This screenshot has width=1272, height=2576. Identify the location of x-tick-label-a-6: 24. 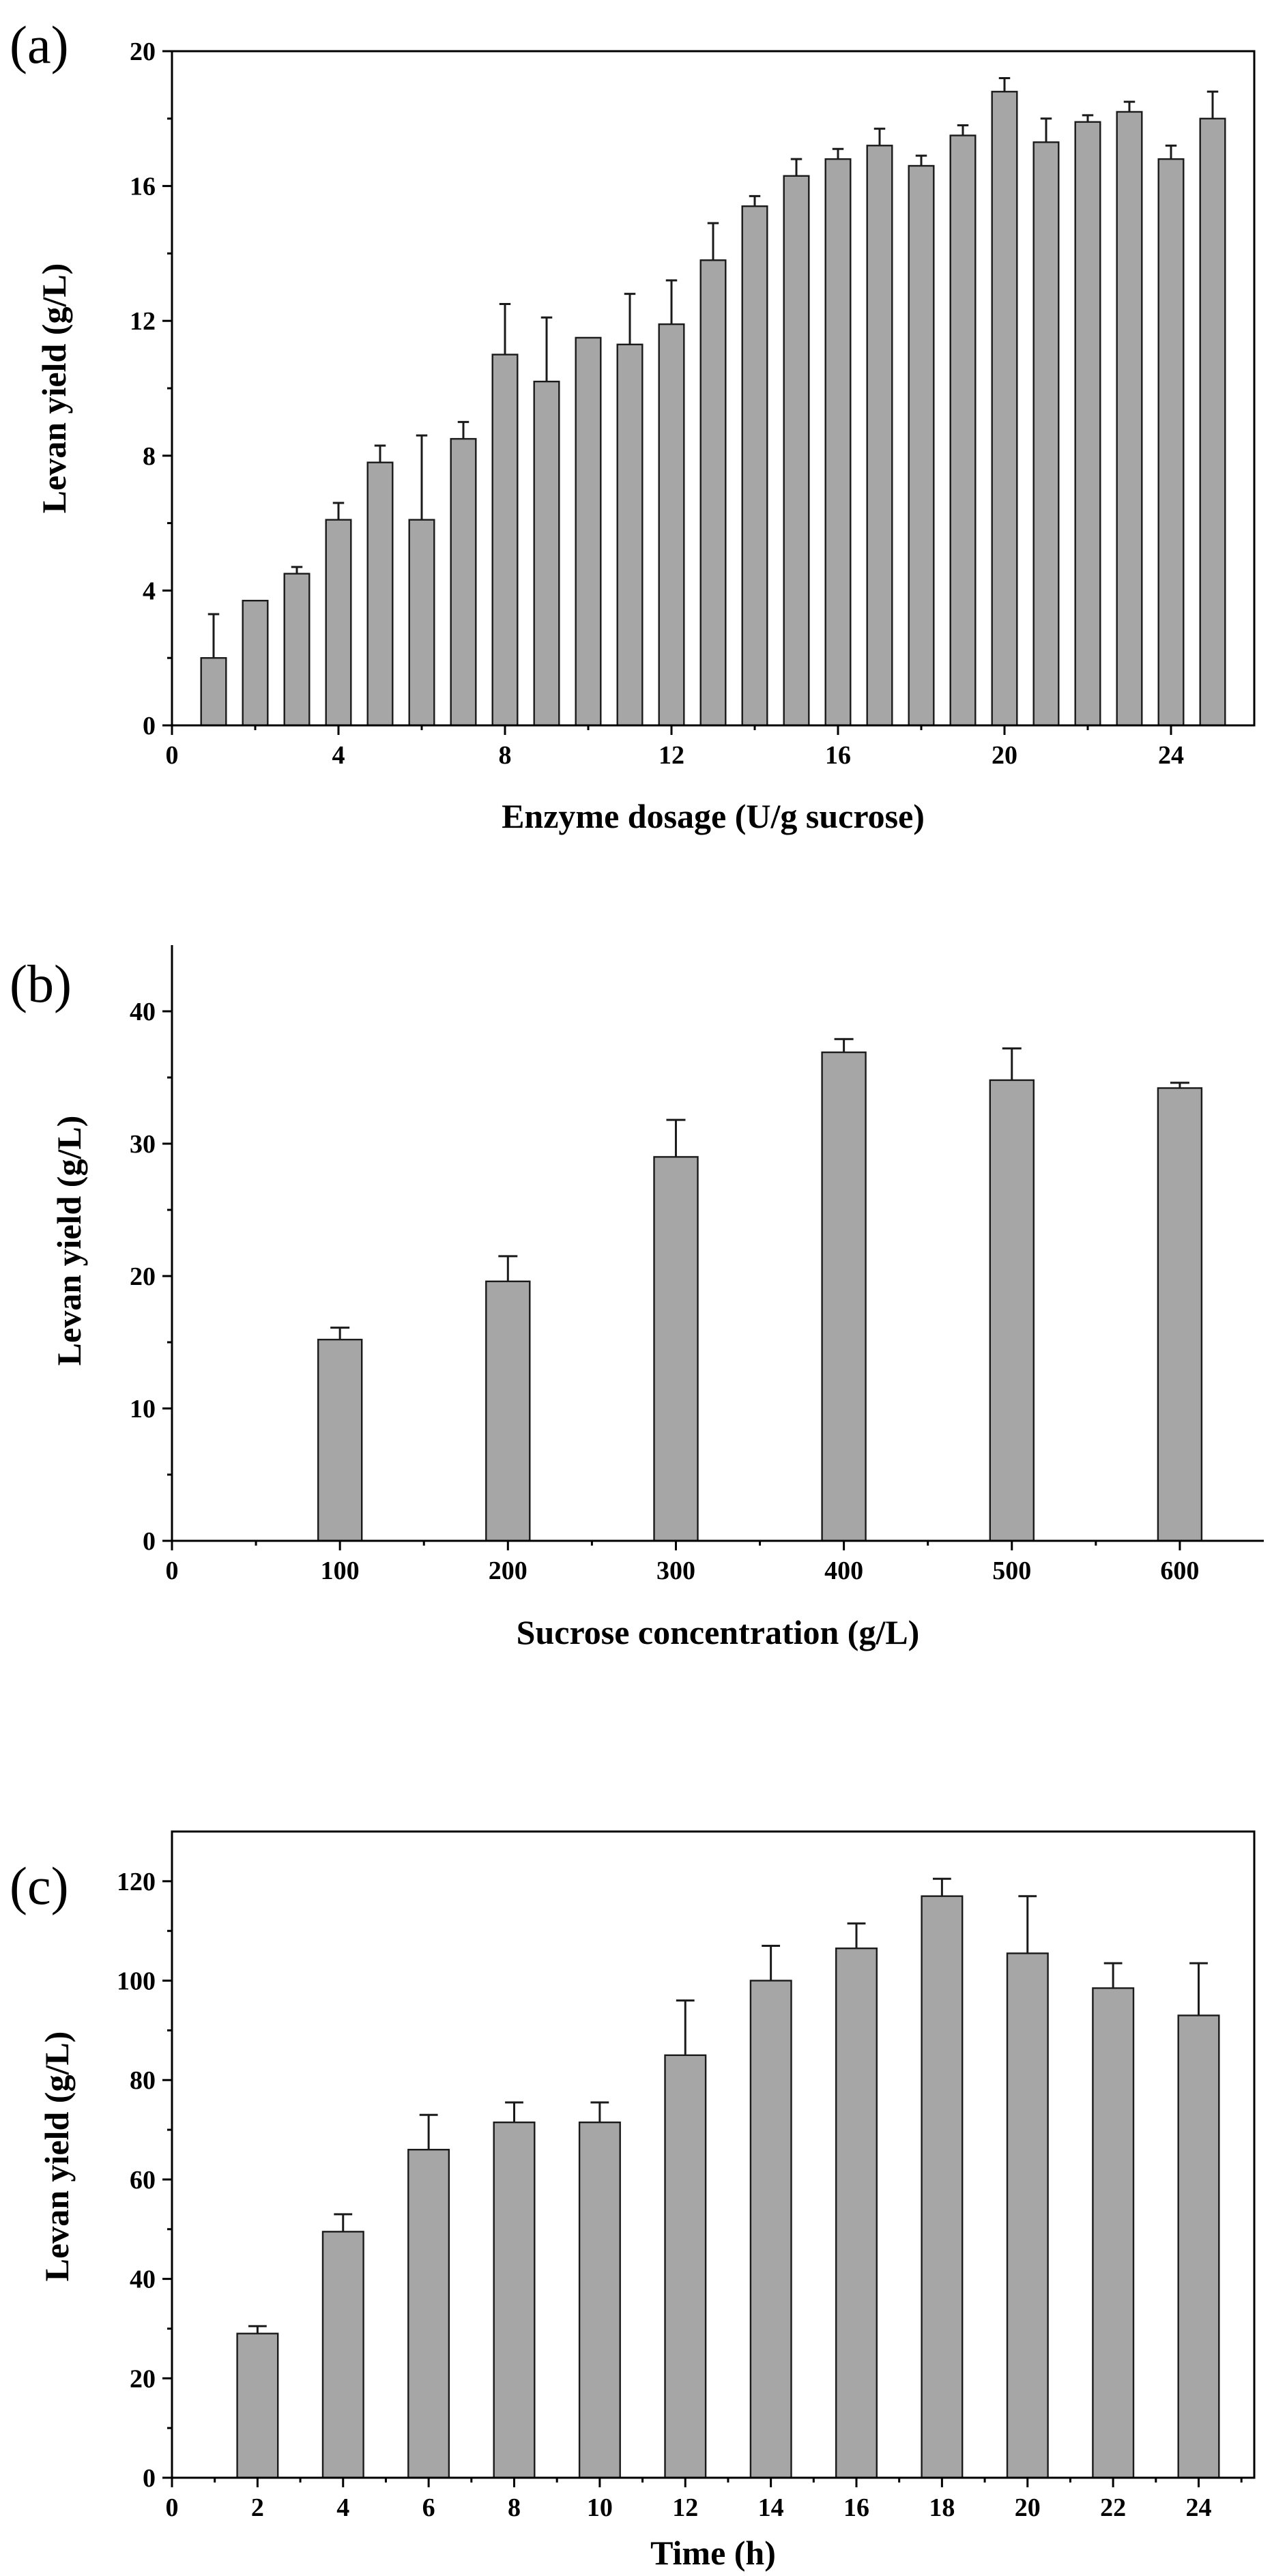
(1171, 755).